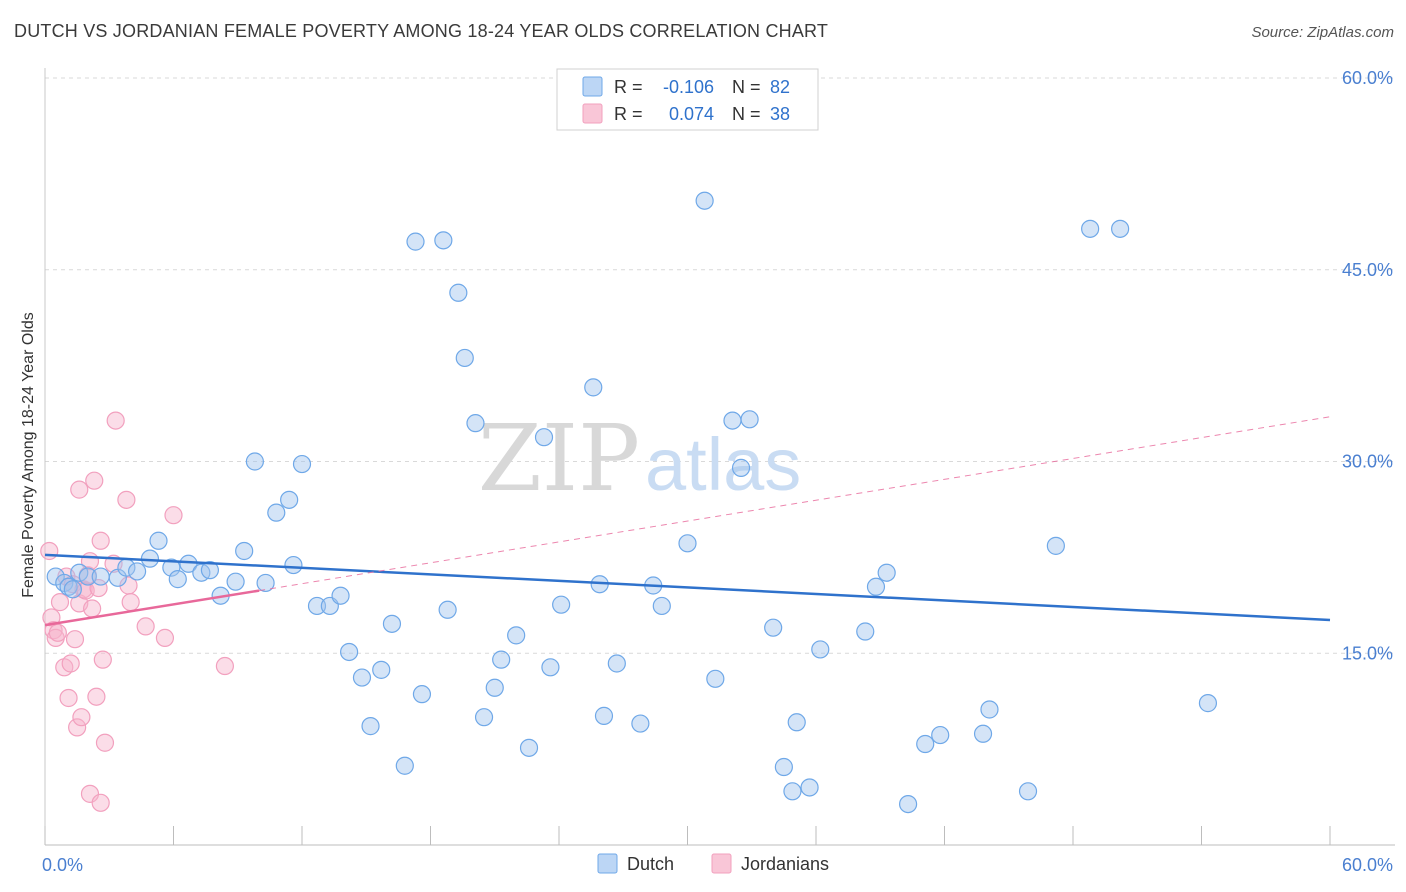 The image size is (1406, 892). Describe the element at coordinates (607, 863) in the screenshot. I see `legend-dutch-swatch` at that location.